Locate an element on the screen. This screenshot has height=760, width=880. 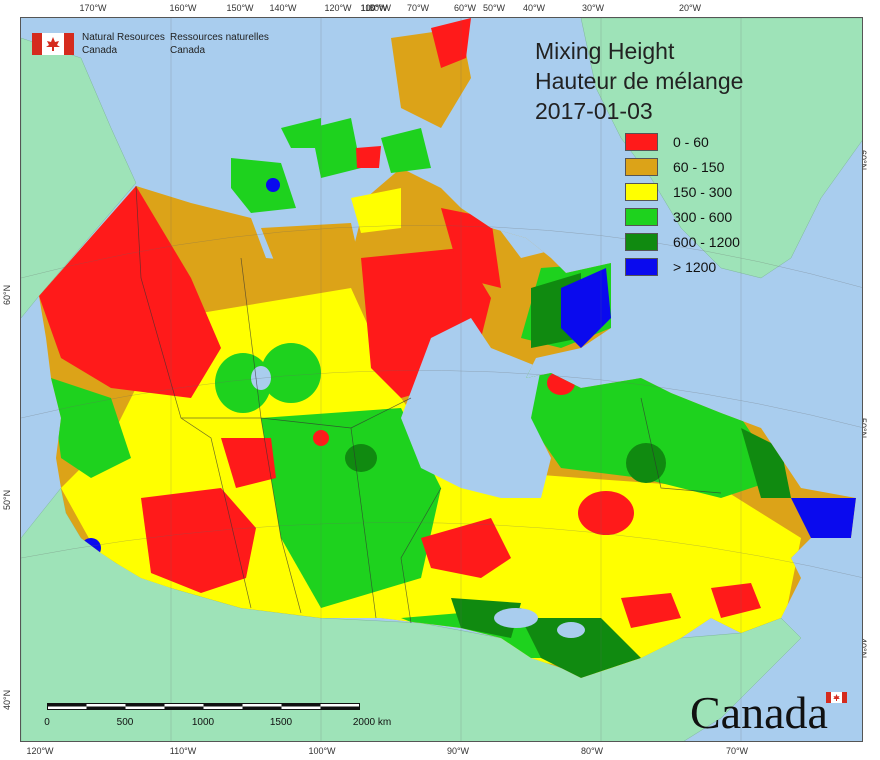
scale-bar-label: 500 is located at coordinates (125, 722).